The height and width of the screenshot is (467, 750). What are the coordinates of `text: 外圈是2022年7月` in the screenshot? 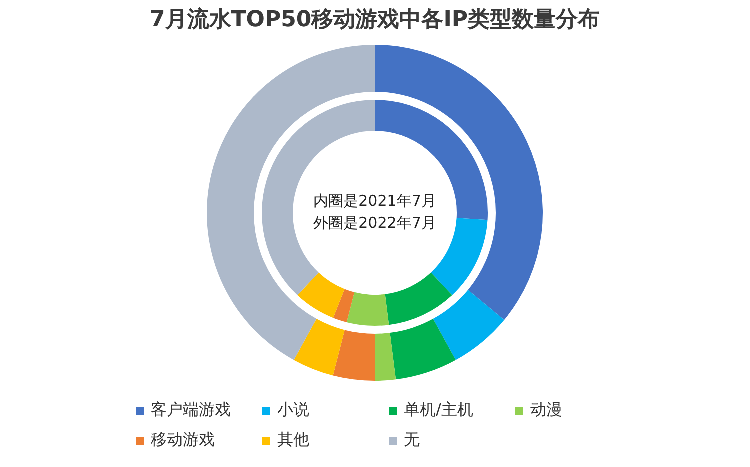 It's located at (375, 223).